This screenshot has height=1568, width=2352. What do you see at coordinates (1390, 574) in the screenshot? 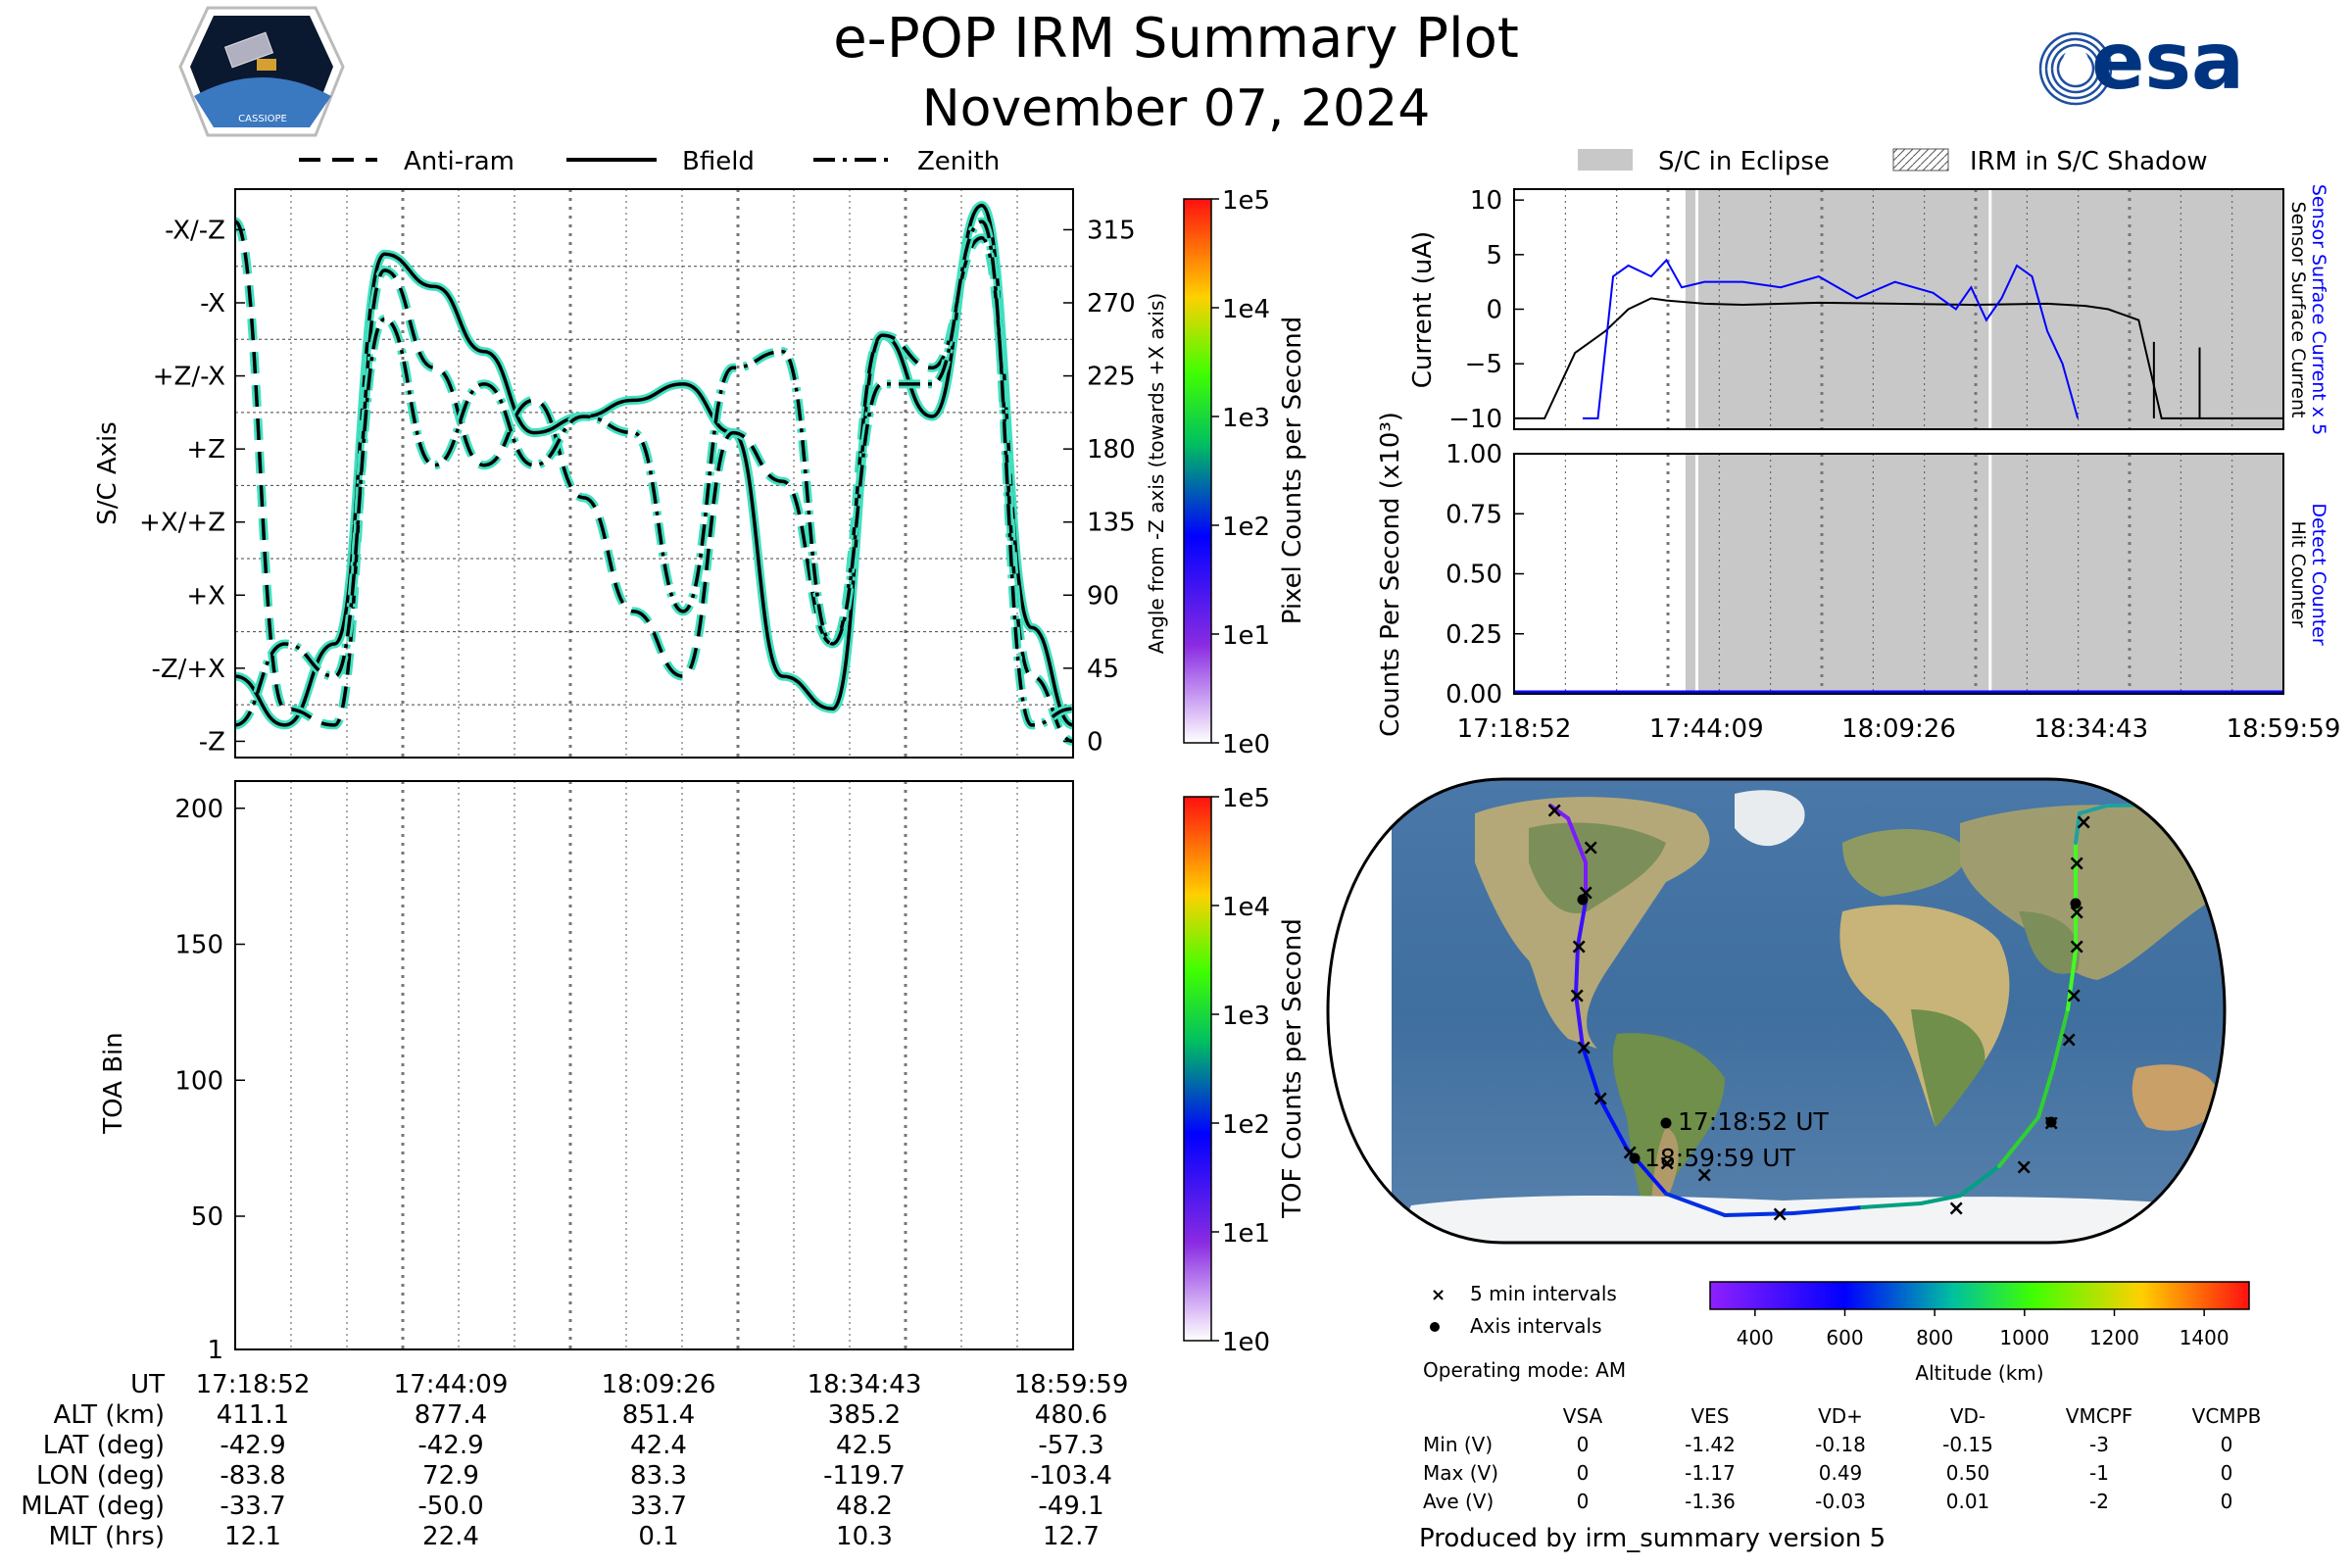
I see `counts-ylabel: Counts Per Second (x10³)` at bounding box center [1390, 574].